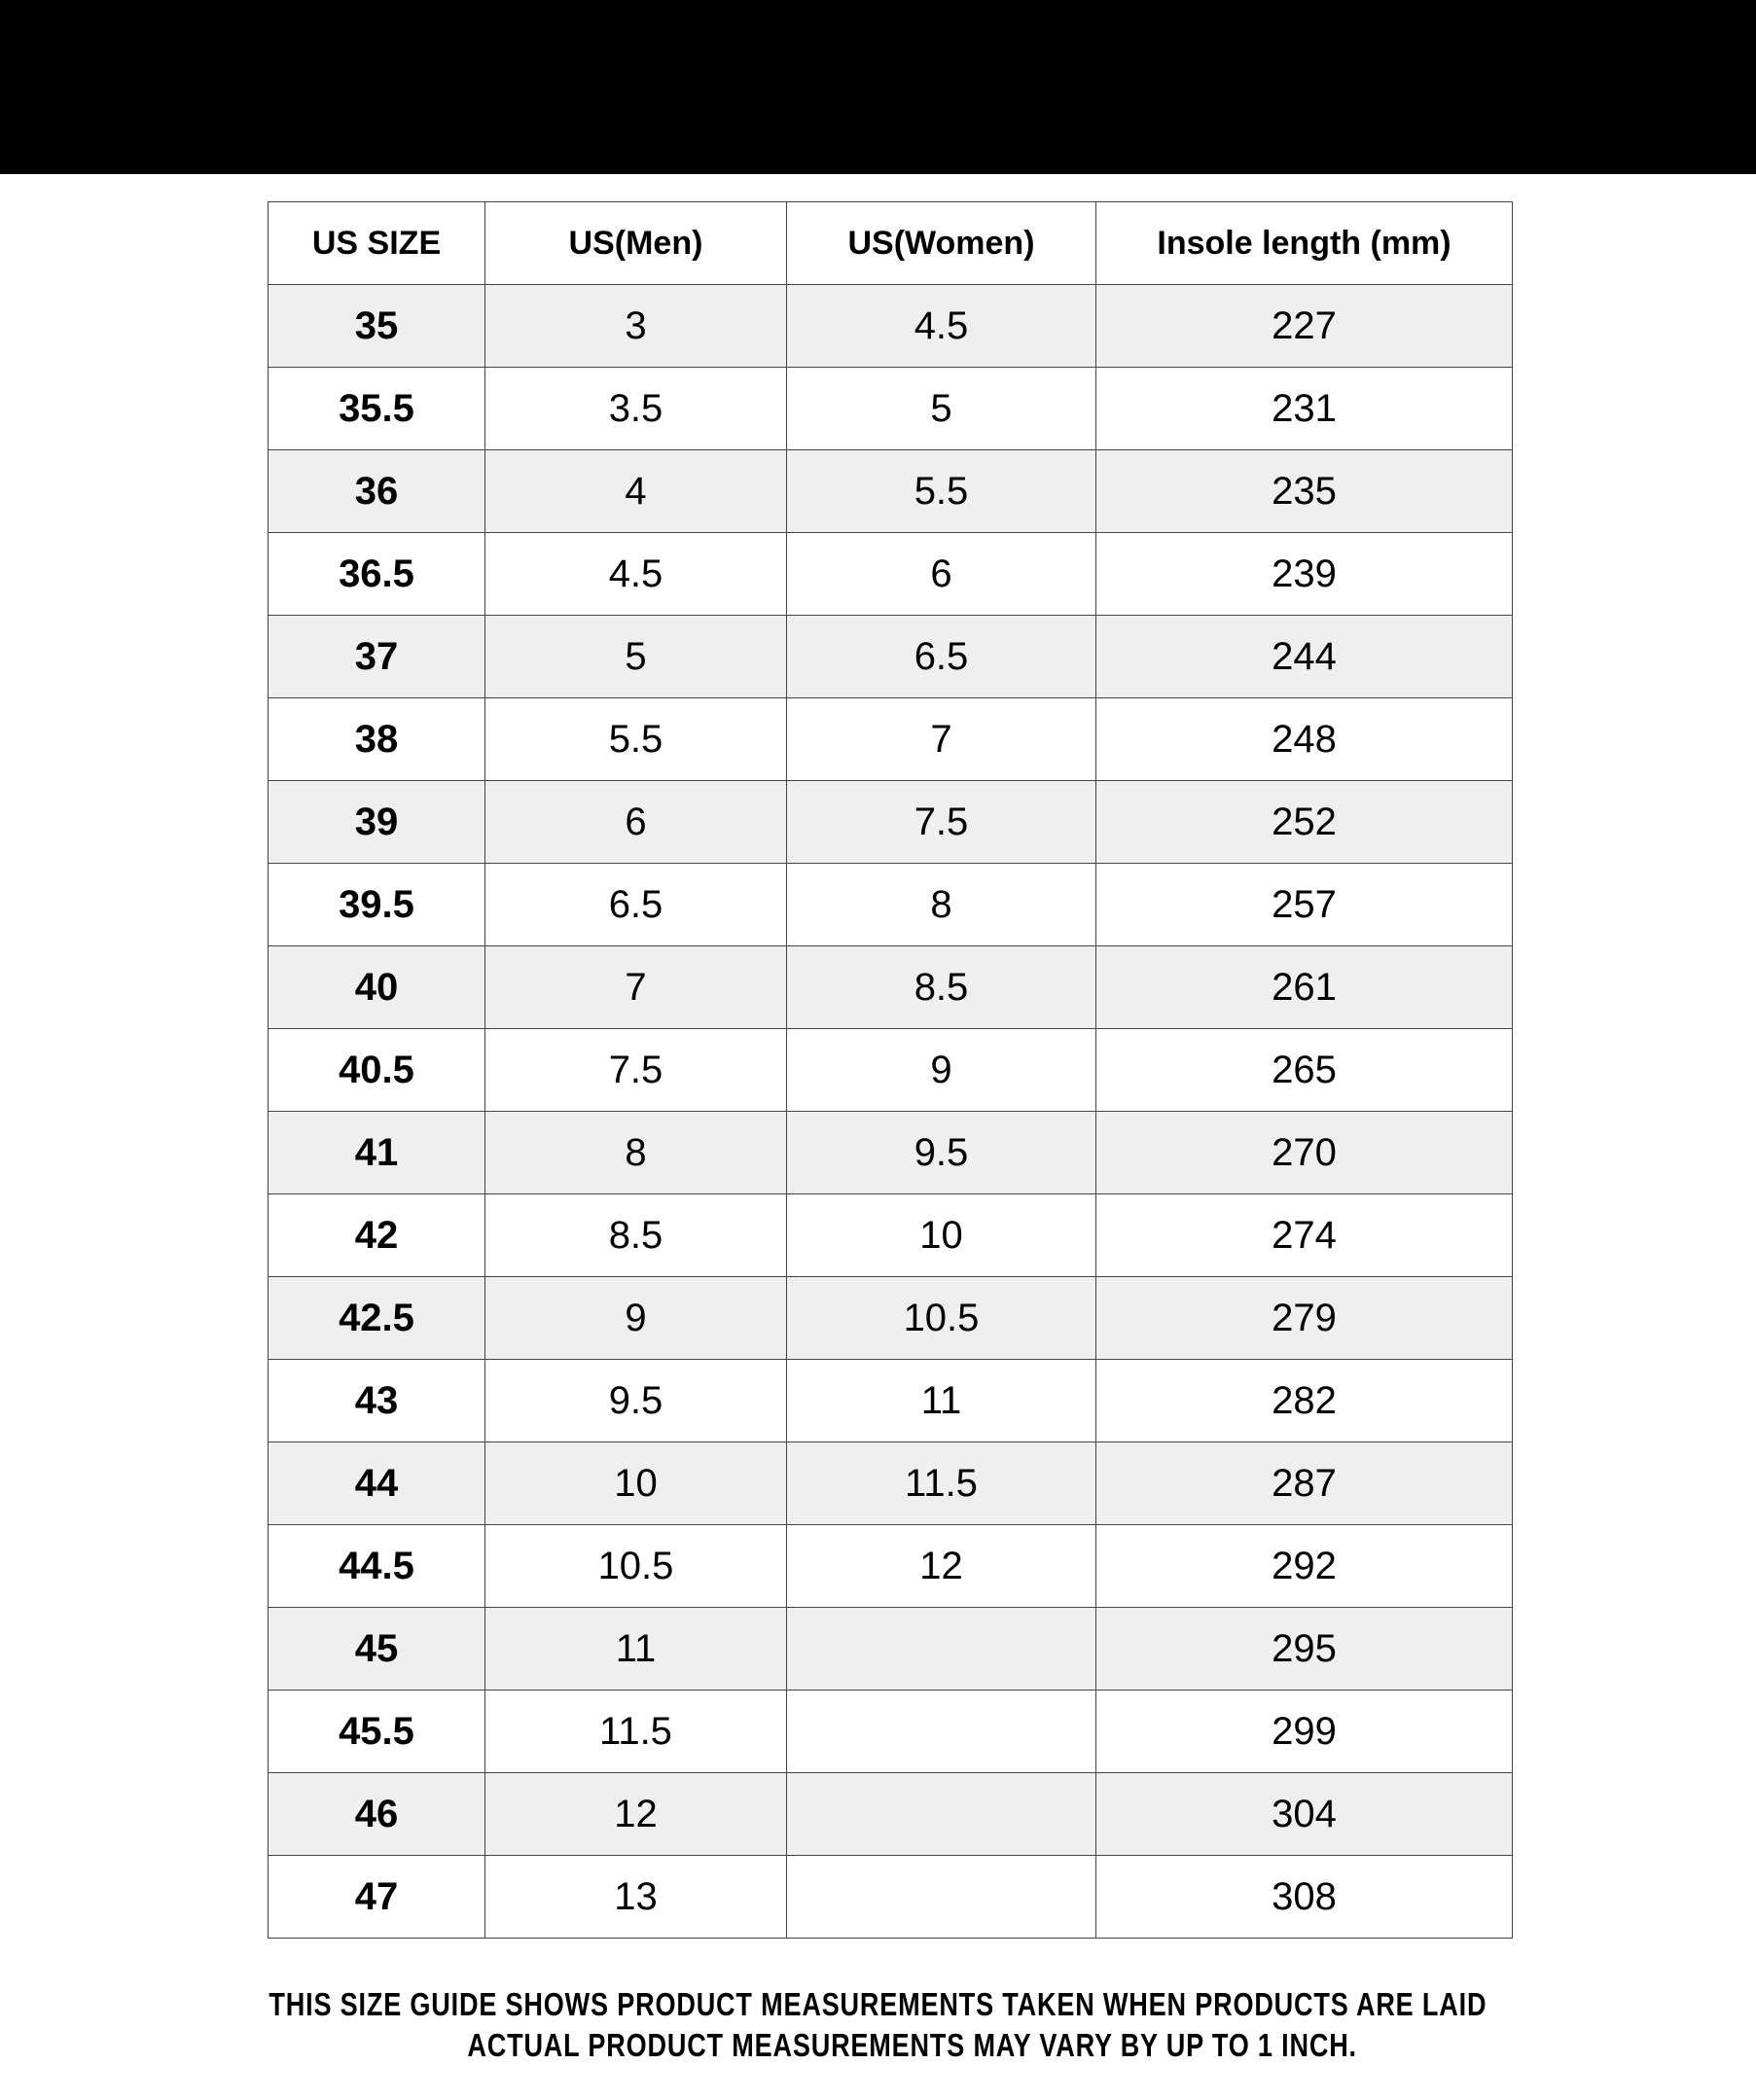  What do you see at coordinates (635, 1401) in the screenshot?
I see `cell-us-men: 9.5` at bounding box center [635, 1401].